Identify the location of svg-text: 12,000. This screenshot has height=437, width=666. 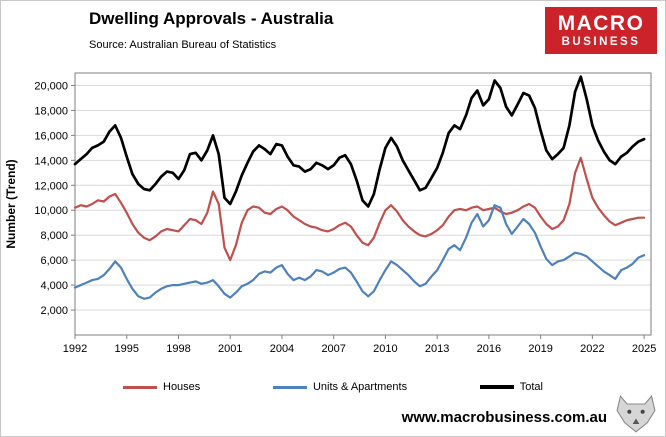
(51, 186).